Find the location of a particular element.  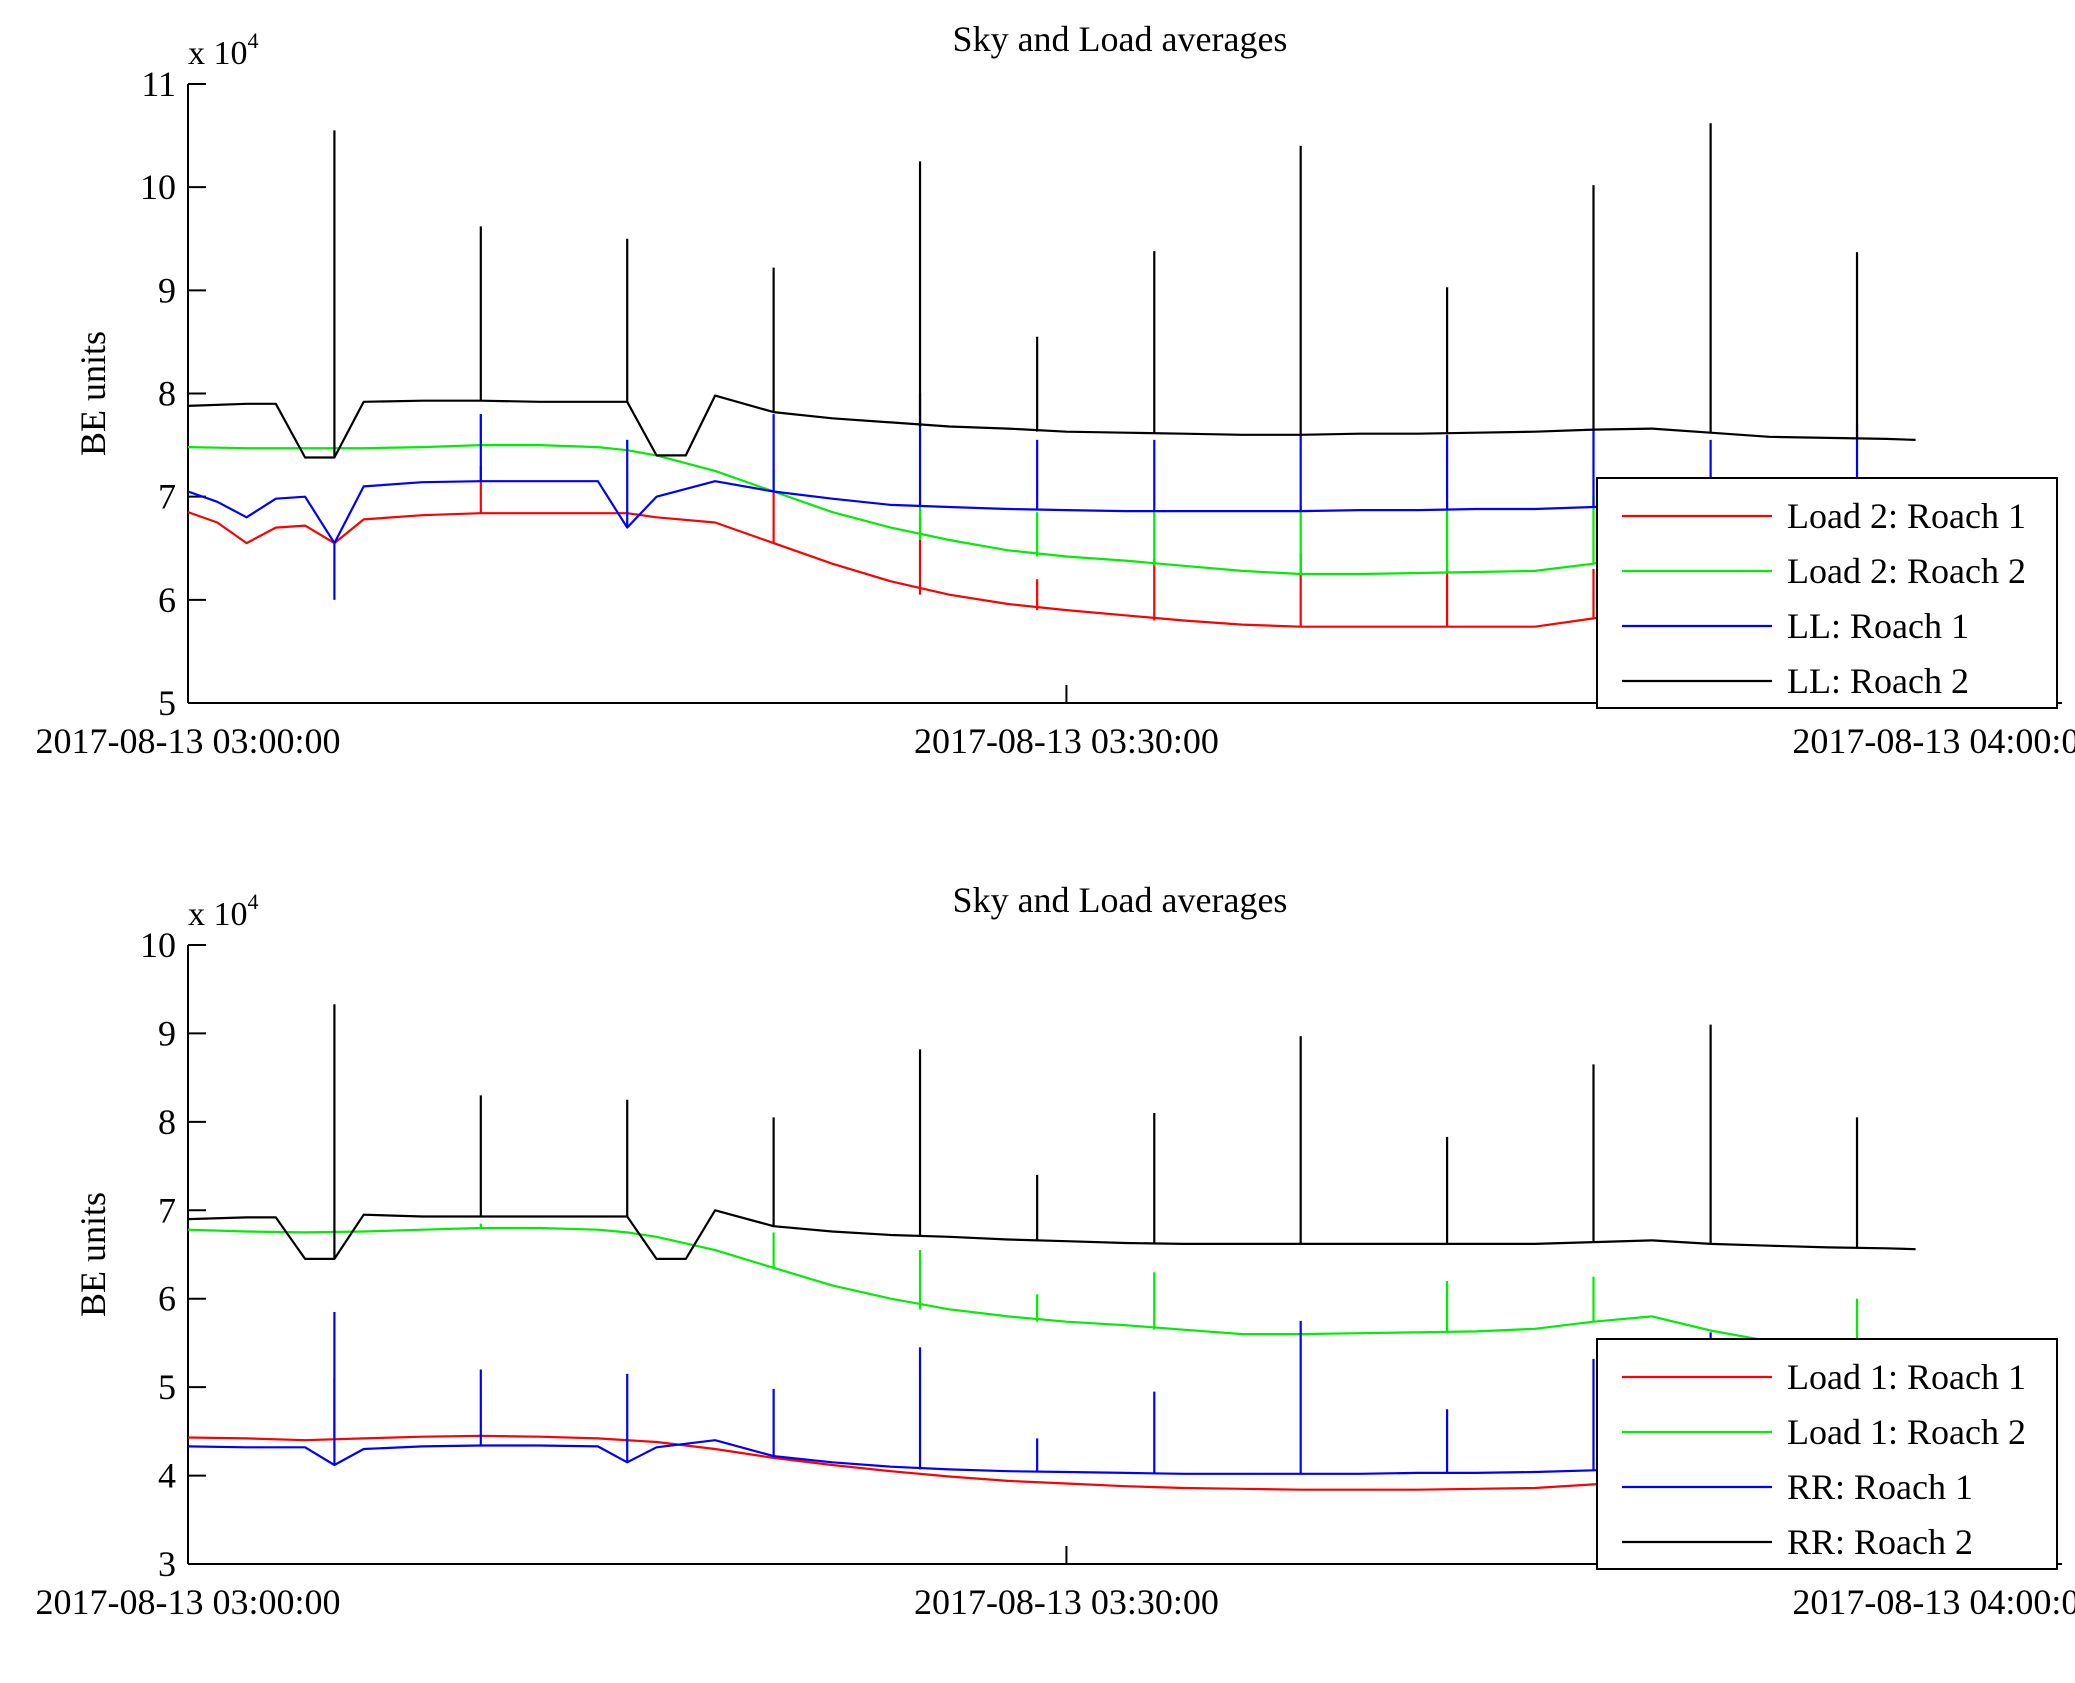

legend-label: Load 1: Roach 2 is located at coordinates (1906, 1432).